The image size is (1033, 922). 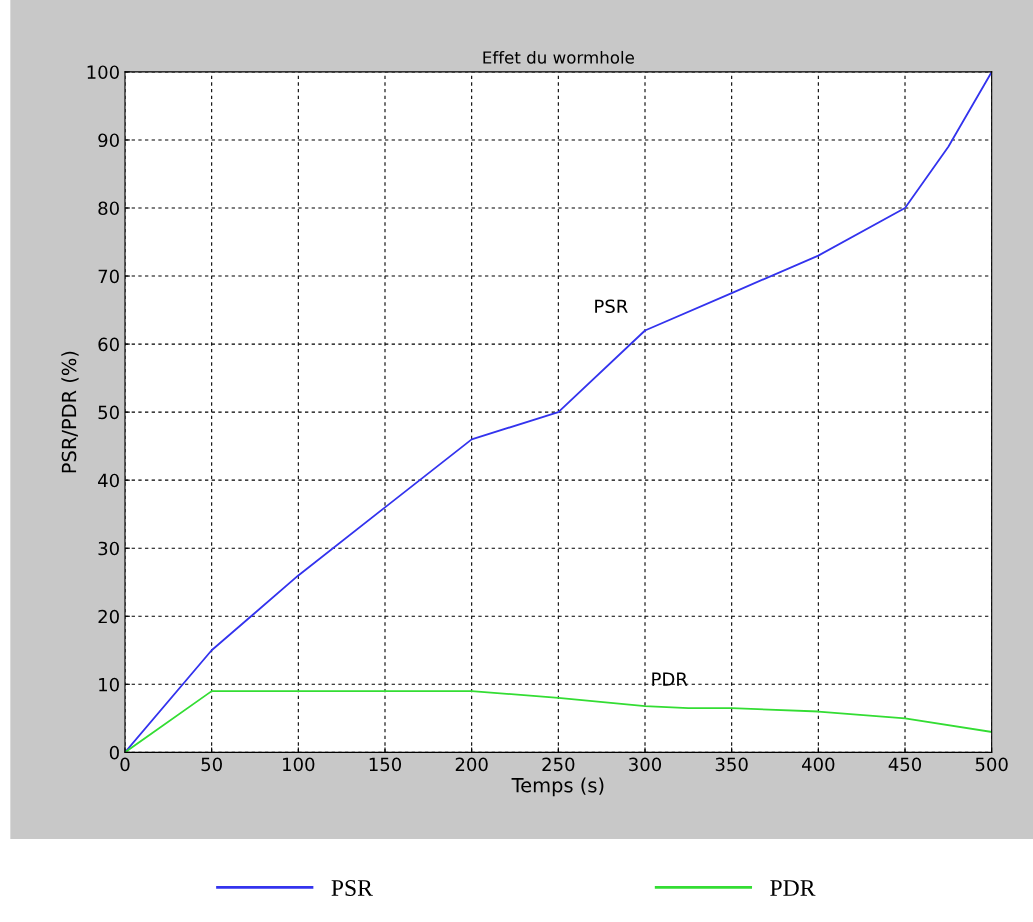 I want to click on x-tick-label: 500, so click(x=991, y=764).